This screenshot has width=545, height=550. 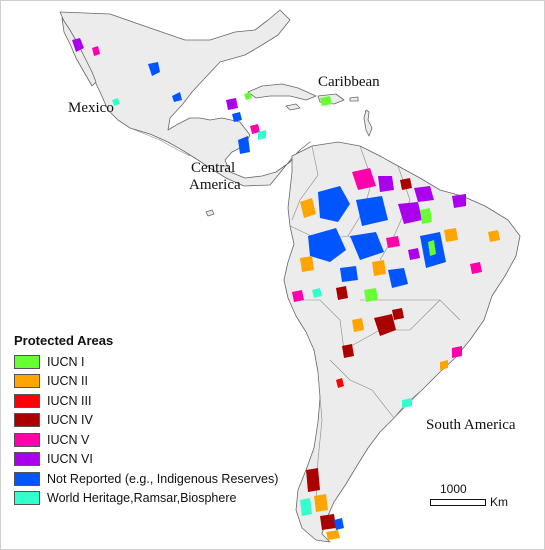 What do you see at coordinates (142, 498) in the screenshot?
I see `legend-label-world-heritage: World Heritage,Ramsar,Biosphere` at bounding box center [142, 498].